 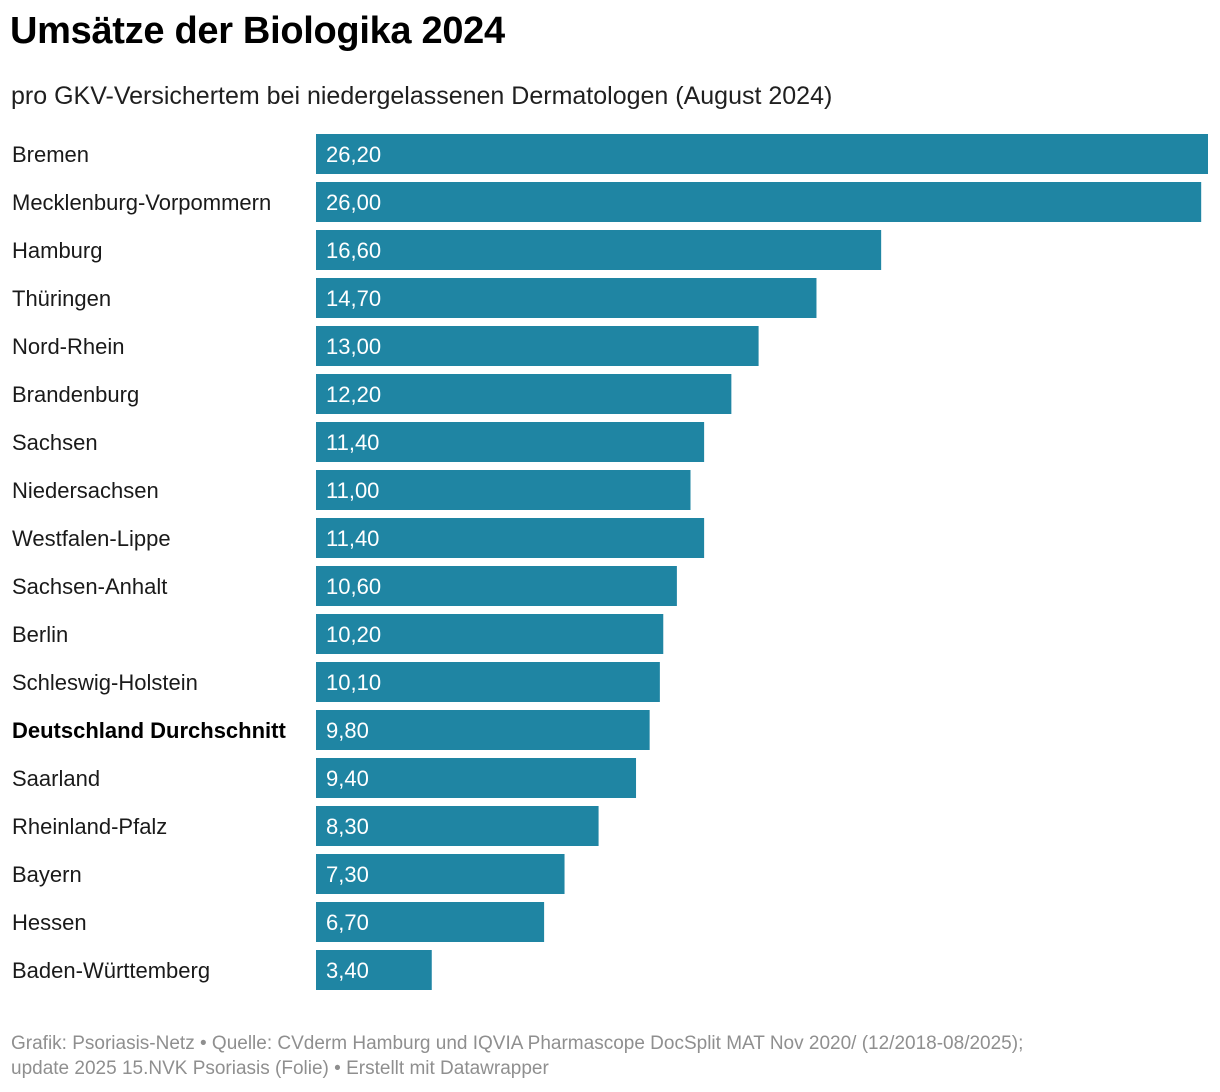 What do you see at coordinates (496, 586) in the screenshot?
I see `bar-sachsen-anhalt` at bounding box center [496, 586].